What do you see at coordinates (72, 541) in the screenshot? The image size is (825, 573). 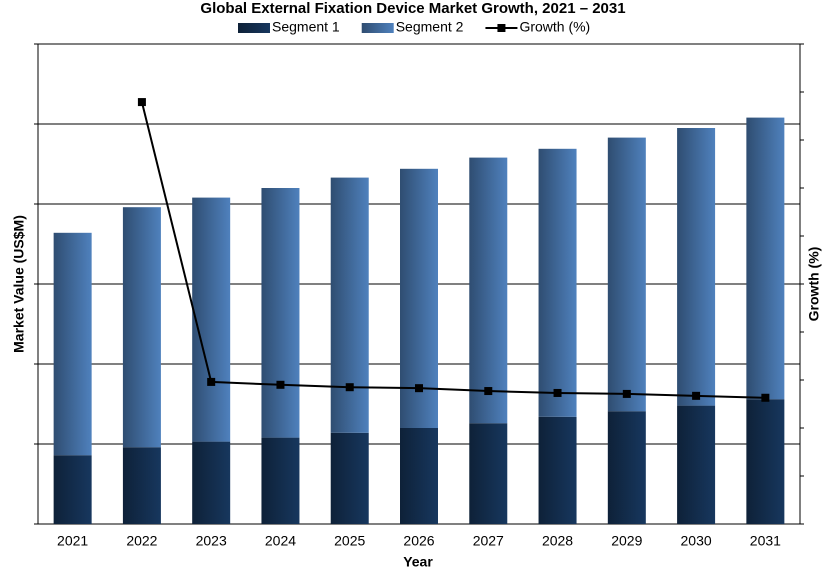 I see `x-tick-label: 2021` at bounding box center [72, 541].